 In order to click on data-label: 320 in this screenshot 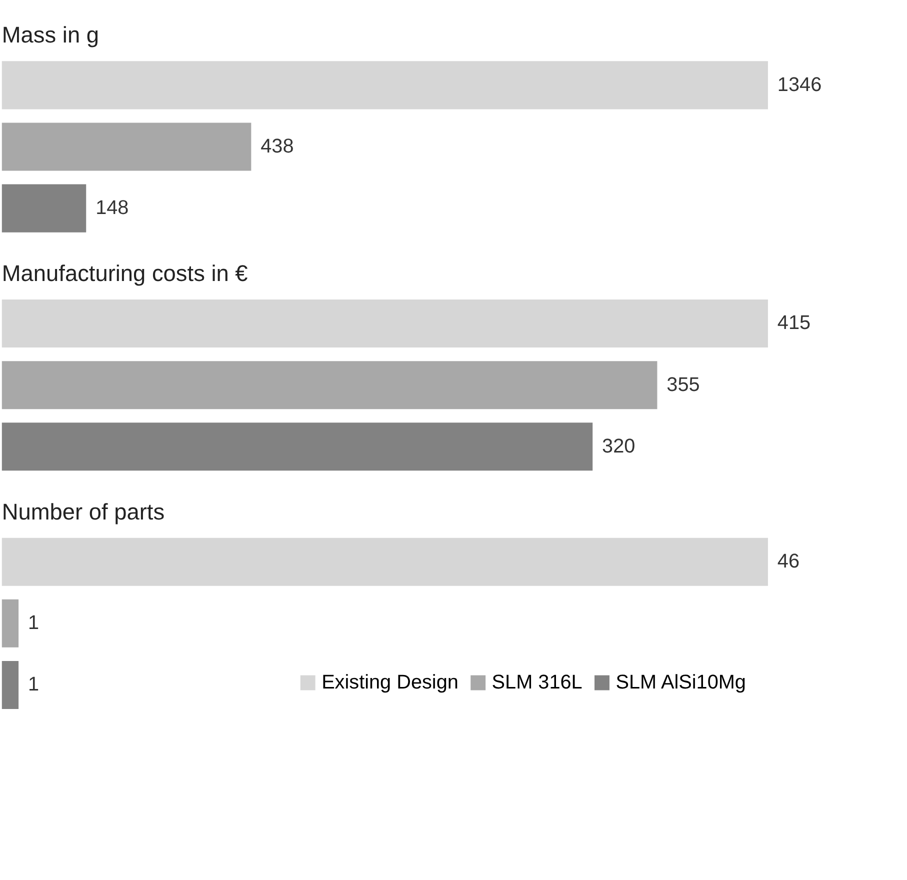, I will do `click(619, 446)`.